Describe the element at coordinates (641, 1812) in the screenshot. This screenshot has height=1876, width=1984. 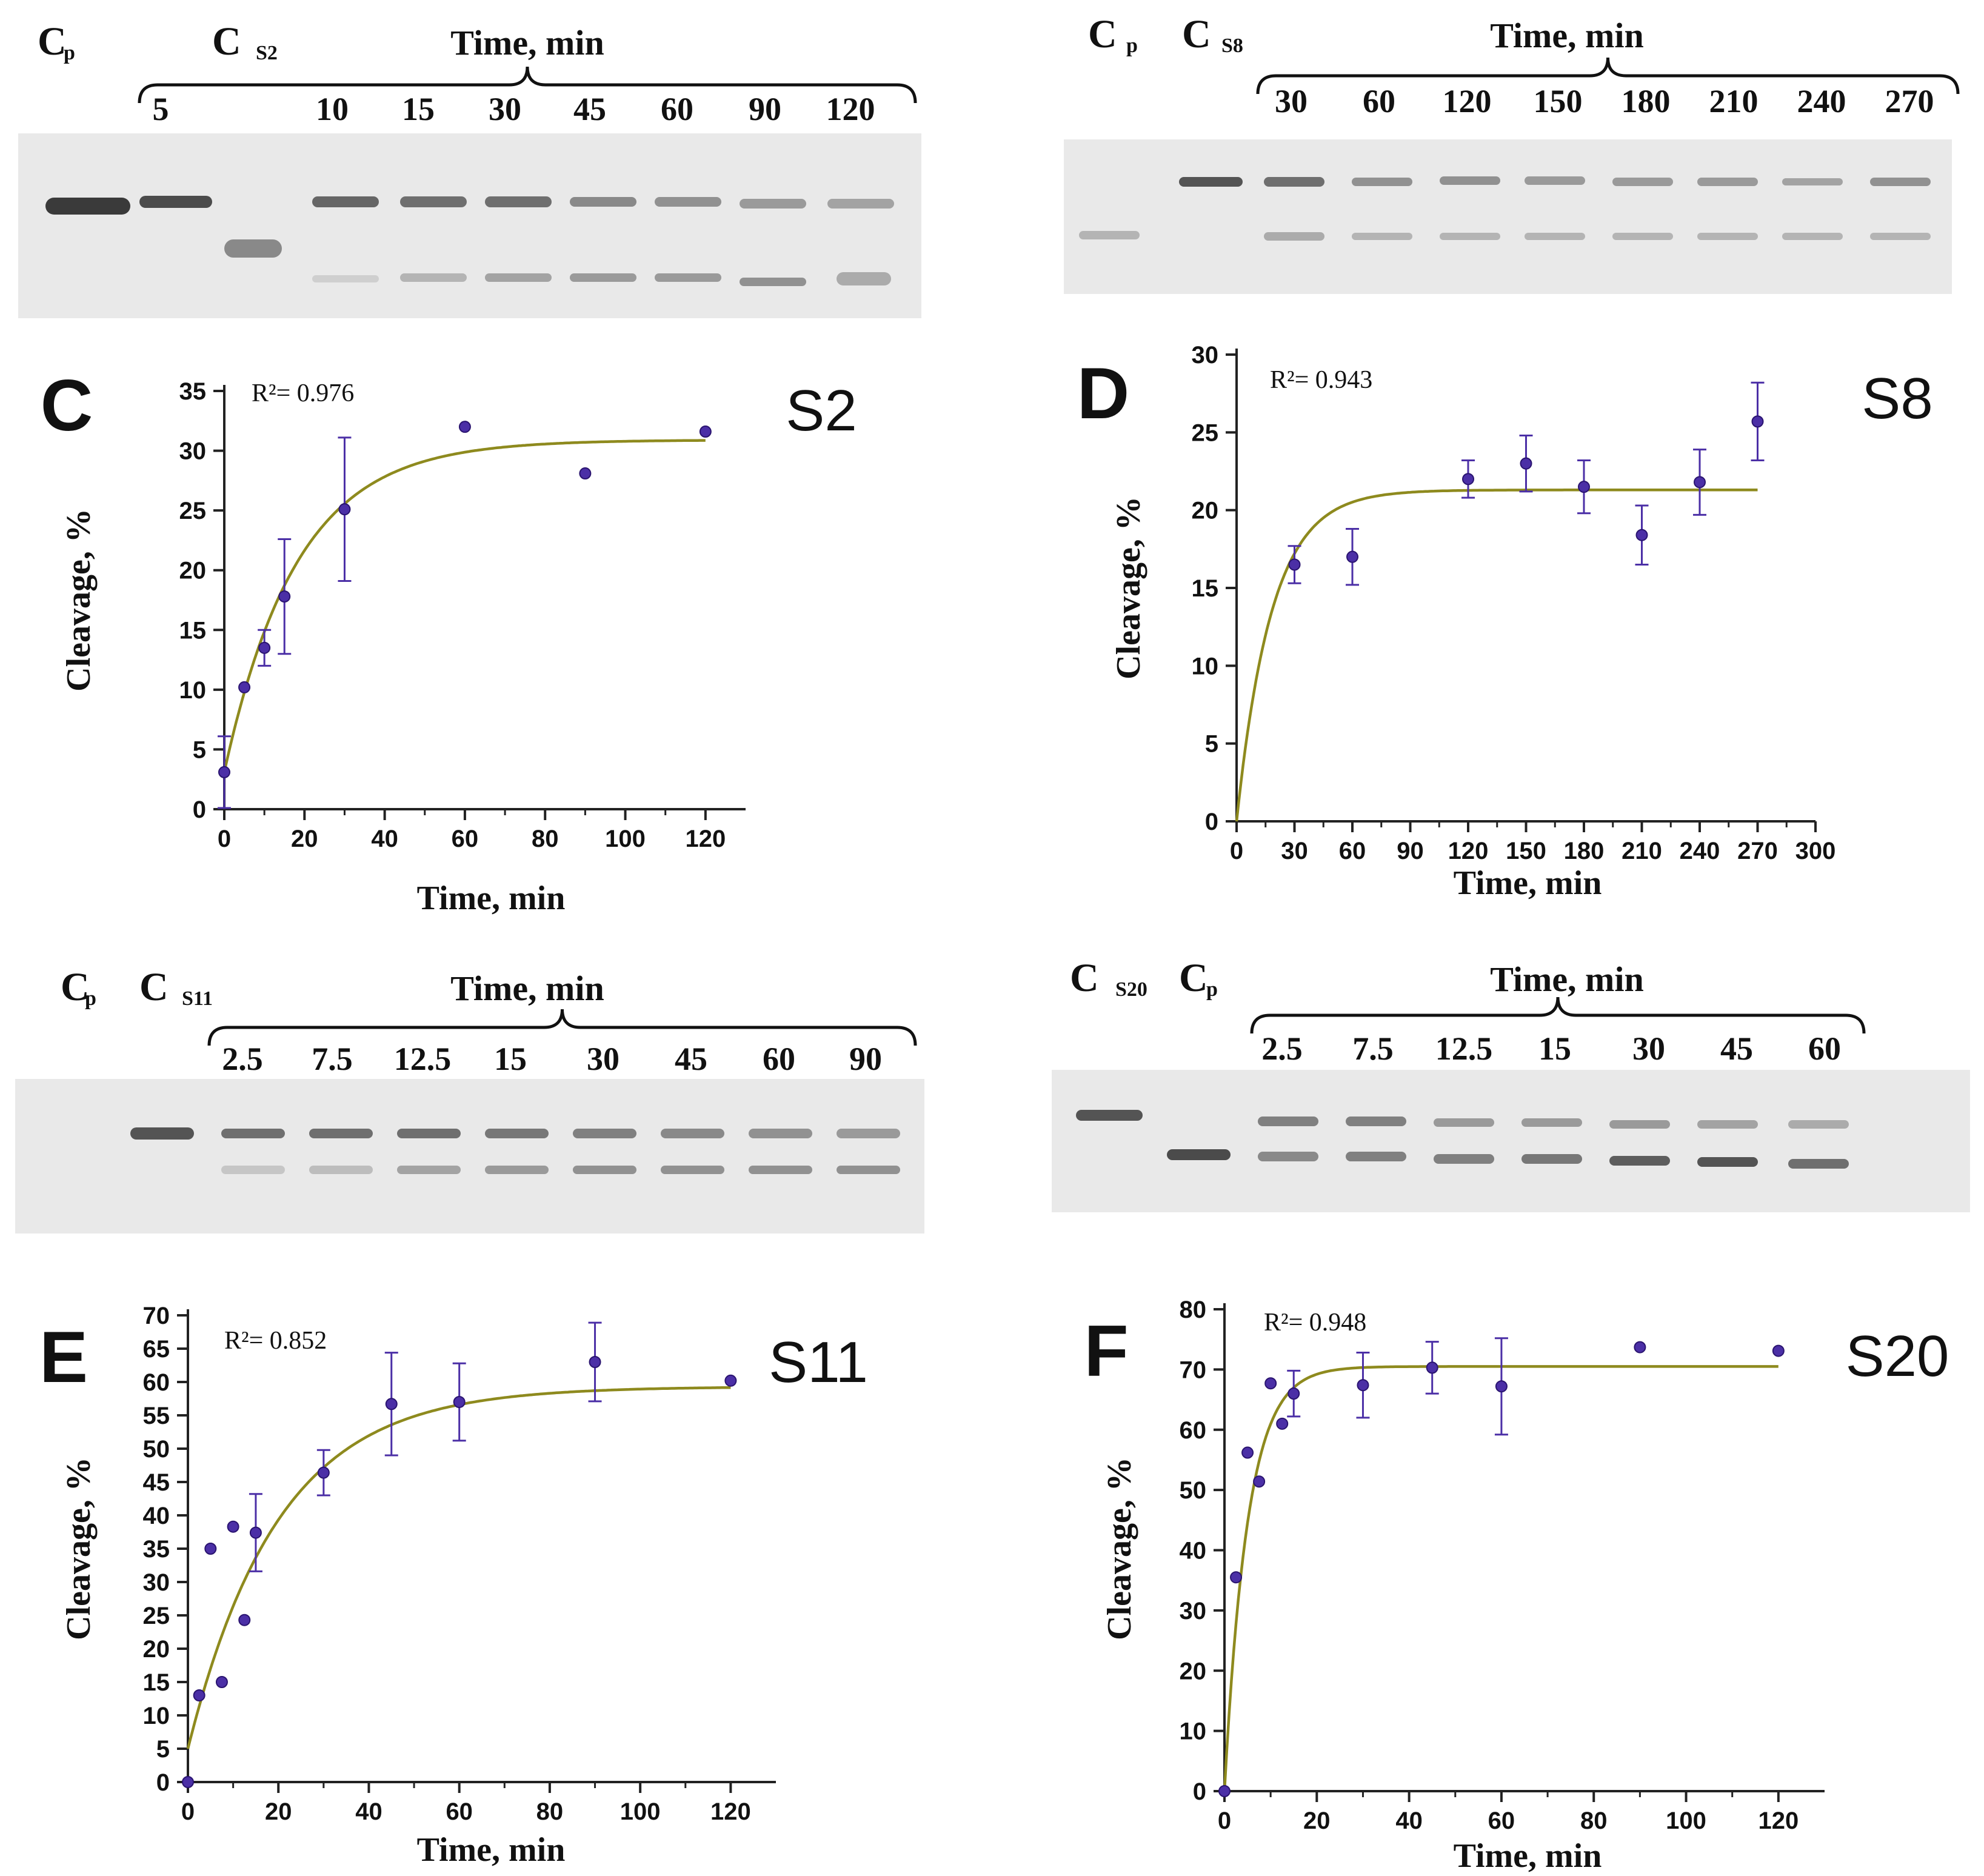
I see `x-tick-label: 100` at that location.